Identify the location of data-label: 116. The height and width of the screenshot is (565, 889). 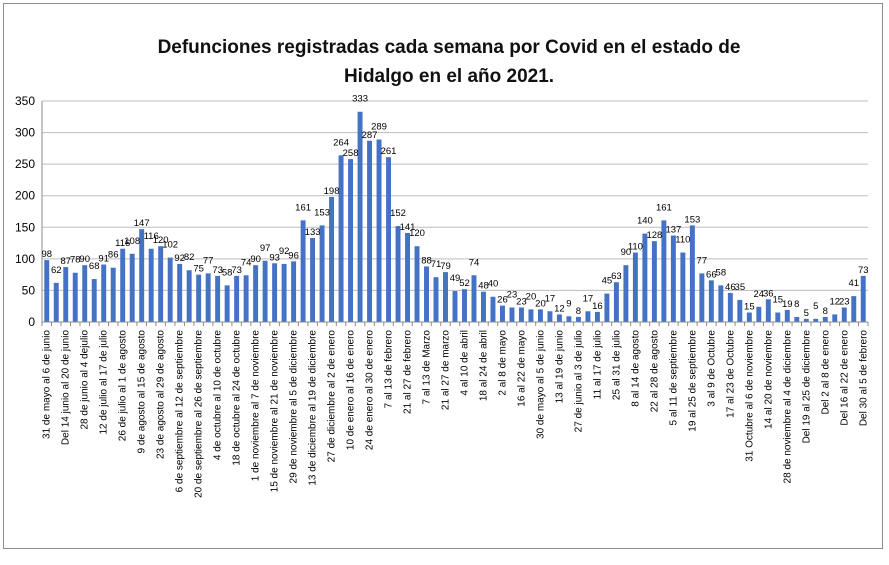
(151, 236).